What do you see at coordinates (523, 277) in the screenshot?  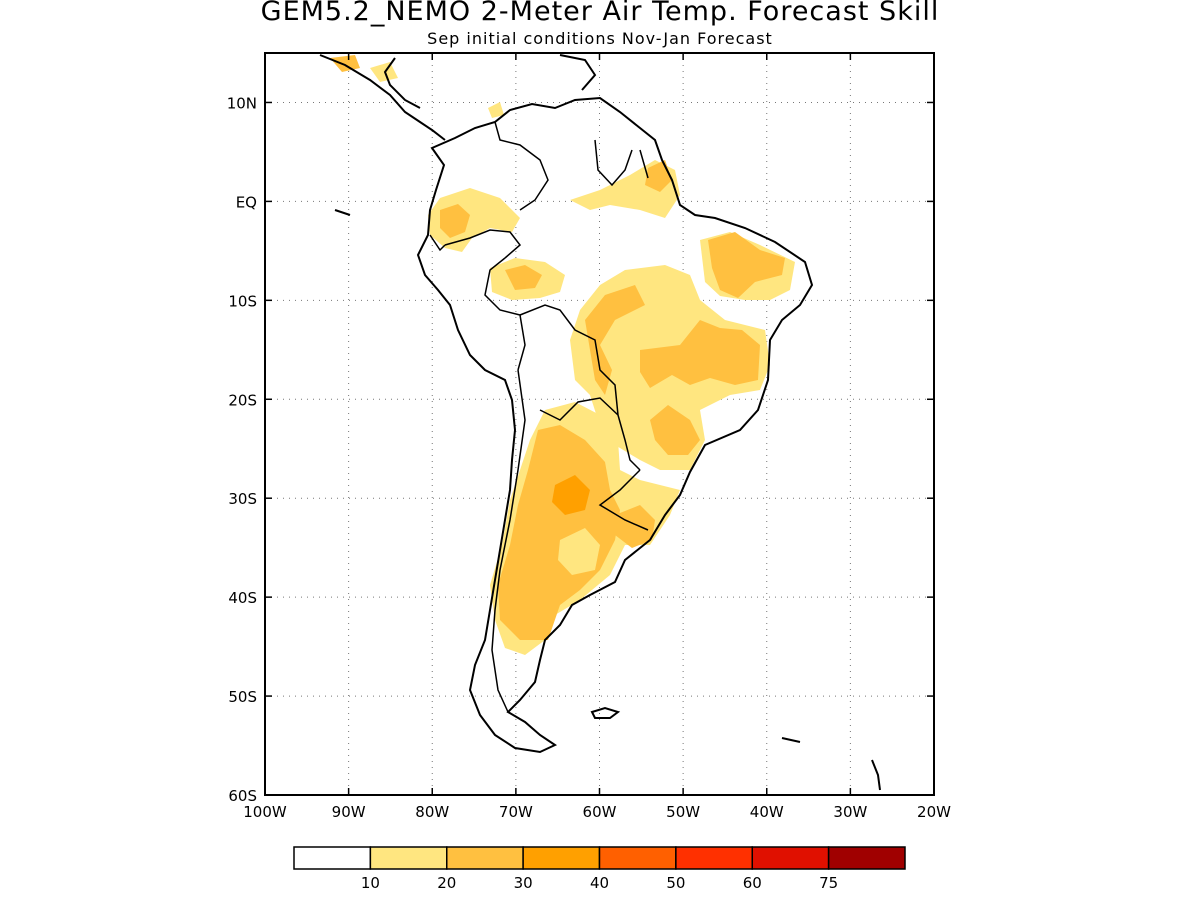 I see `skill-region-west-amazon-core` at bounding box center [523, 277].